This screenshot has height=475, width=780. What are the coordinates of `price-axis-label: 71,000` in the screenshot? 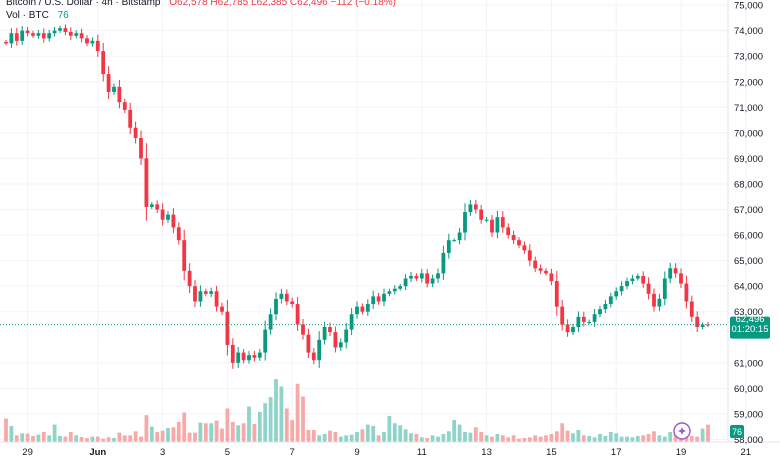 It's located at (748, 108).